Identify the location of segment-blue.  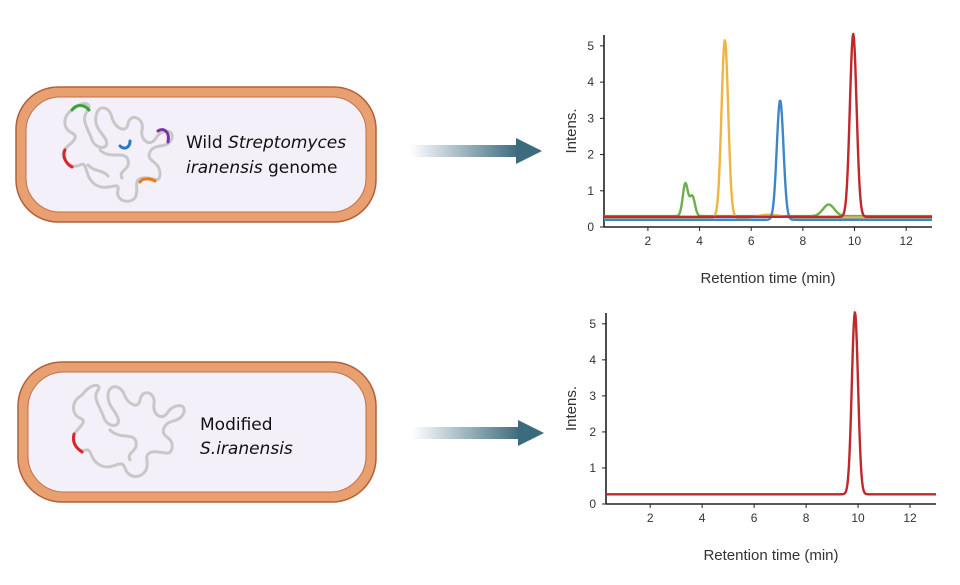
(125, 144).